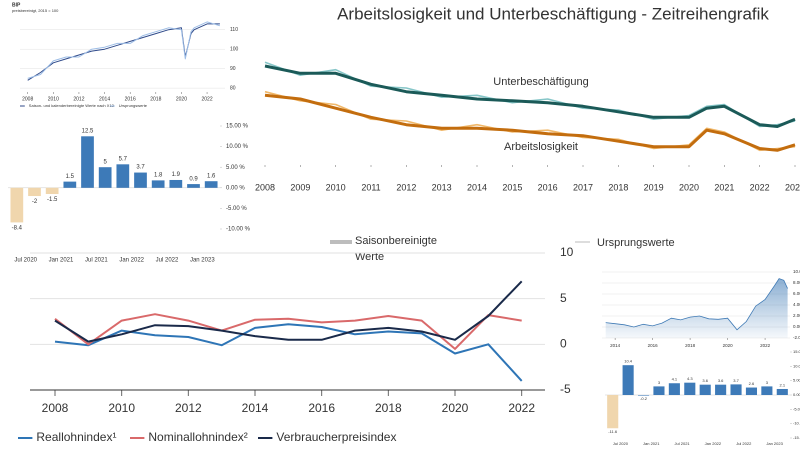  Describe the element at coordinates (140, 168) in the screenshot. I see `value-label: 3.7` at that location.